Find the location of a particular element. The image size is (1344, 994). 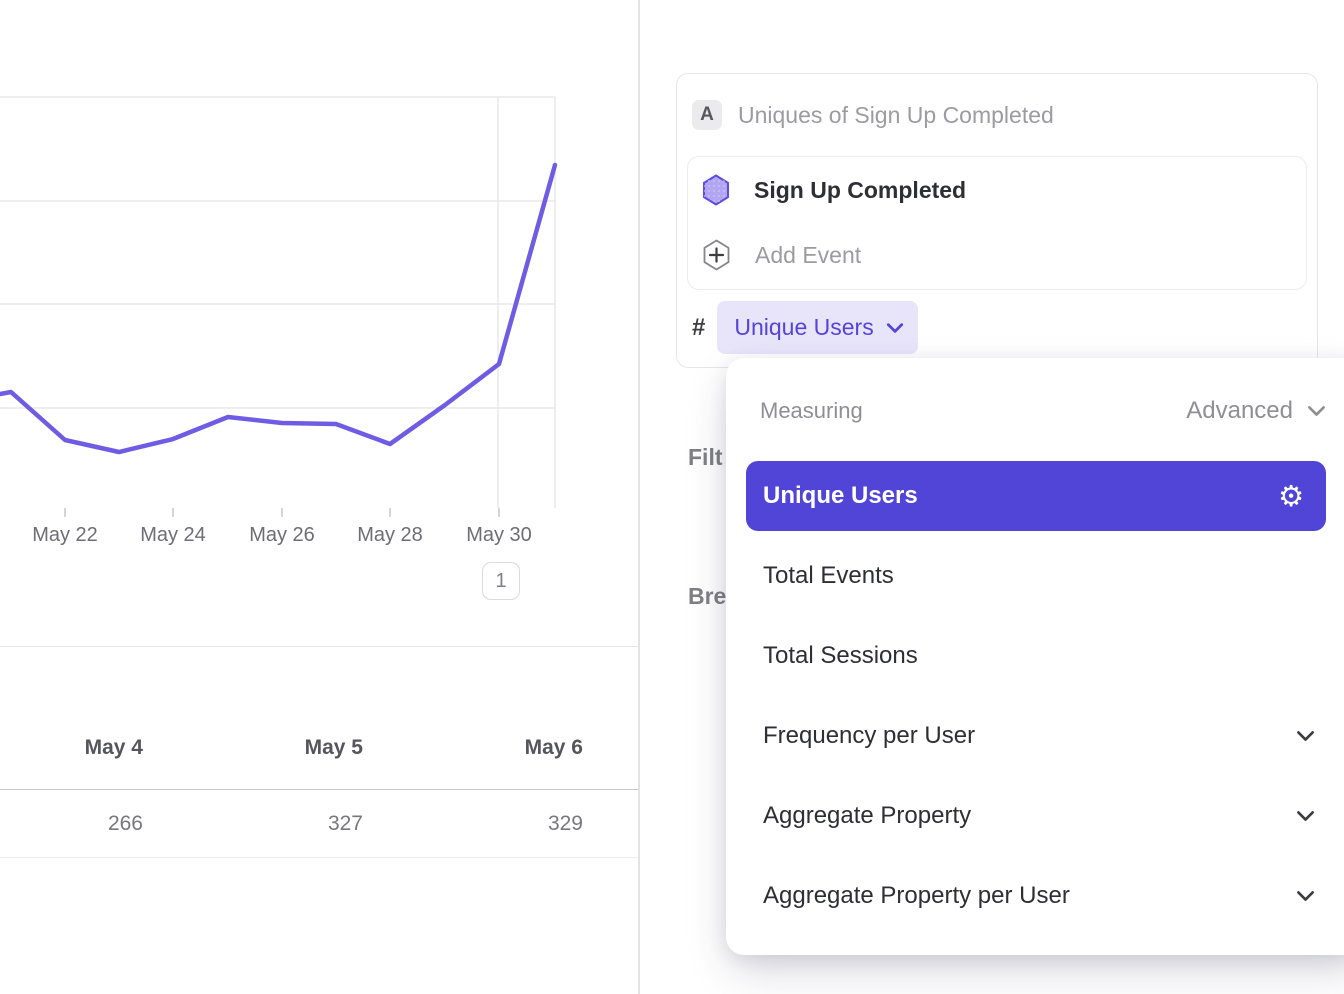

add-event-hexagon-plus-icon is located at coordinates (716, 255).